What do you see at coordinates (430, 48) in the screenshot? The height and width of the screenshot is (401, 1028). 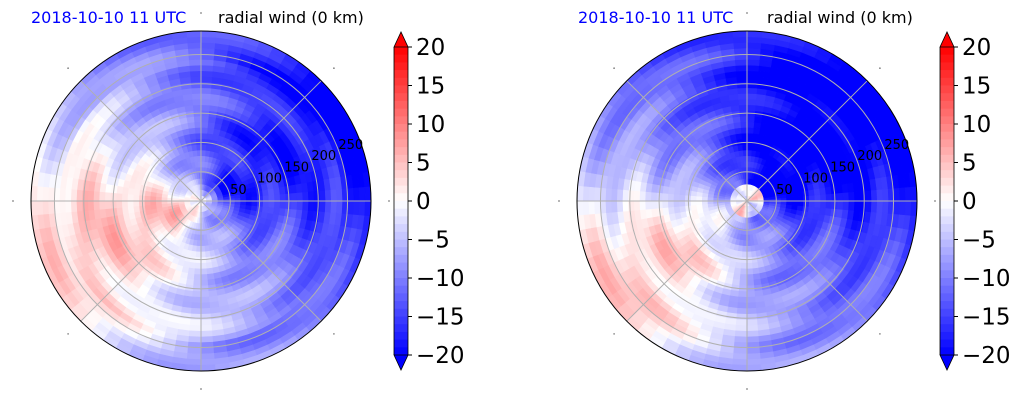 I see `colorbar-tick-label: 20` at bounding box center [430, 48].